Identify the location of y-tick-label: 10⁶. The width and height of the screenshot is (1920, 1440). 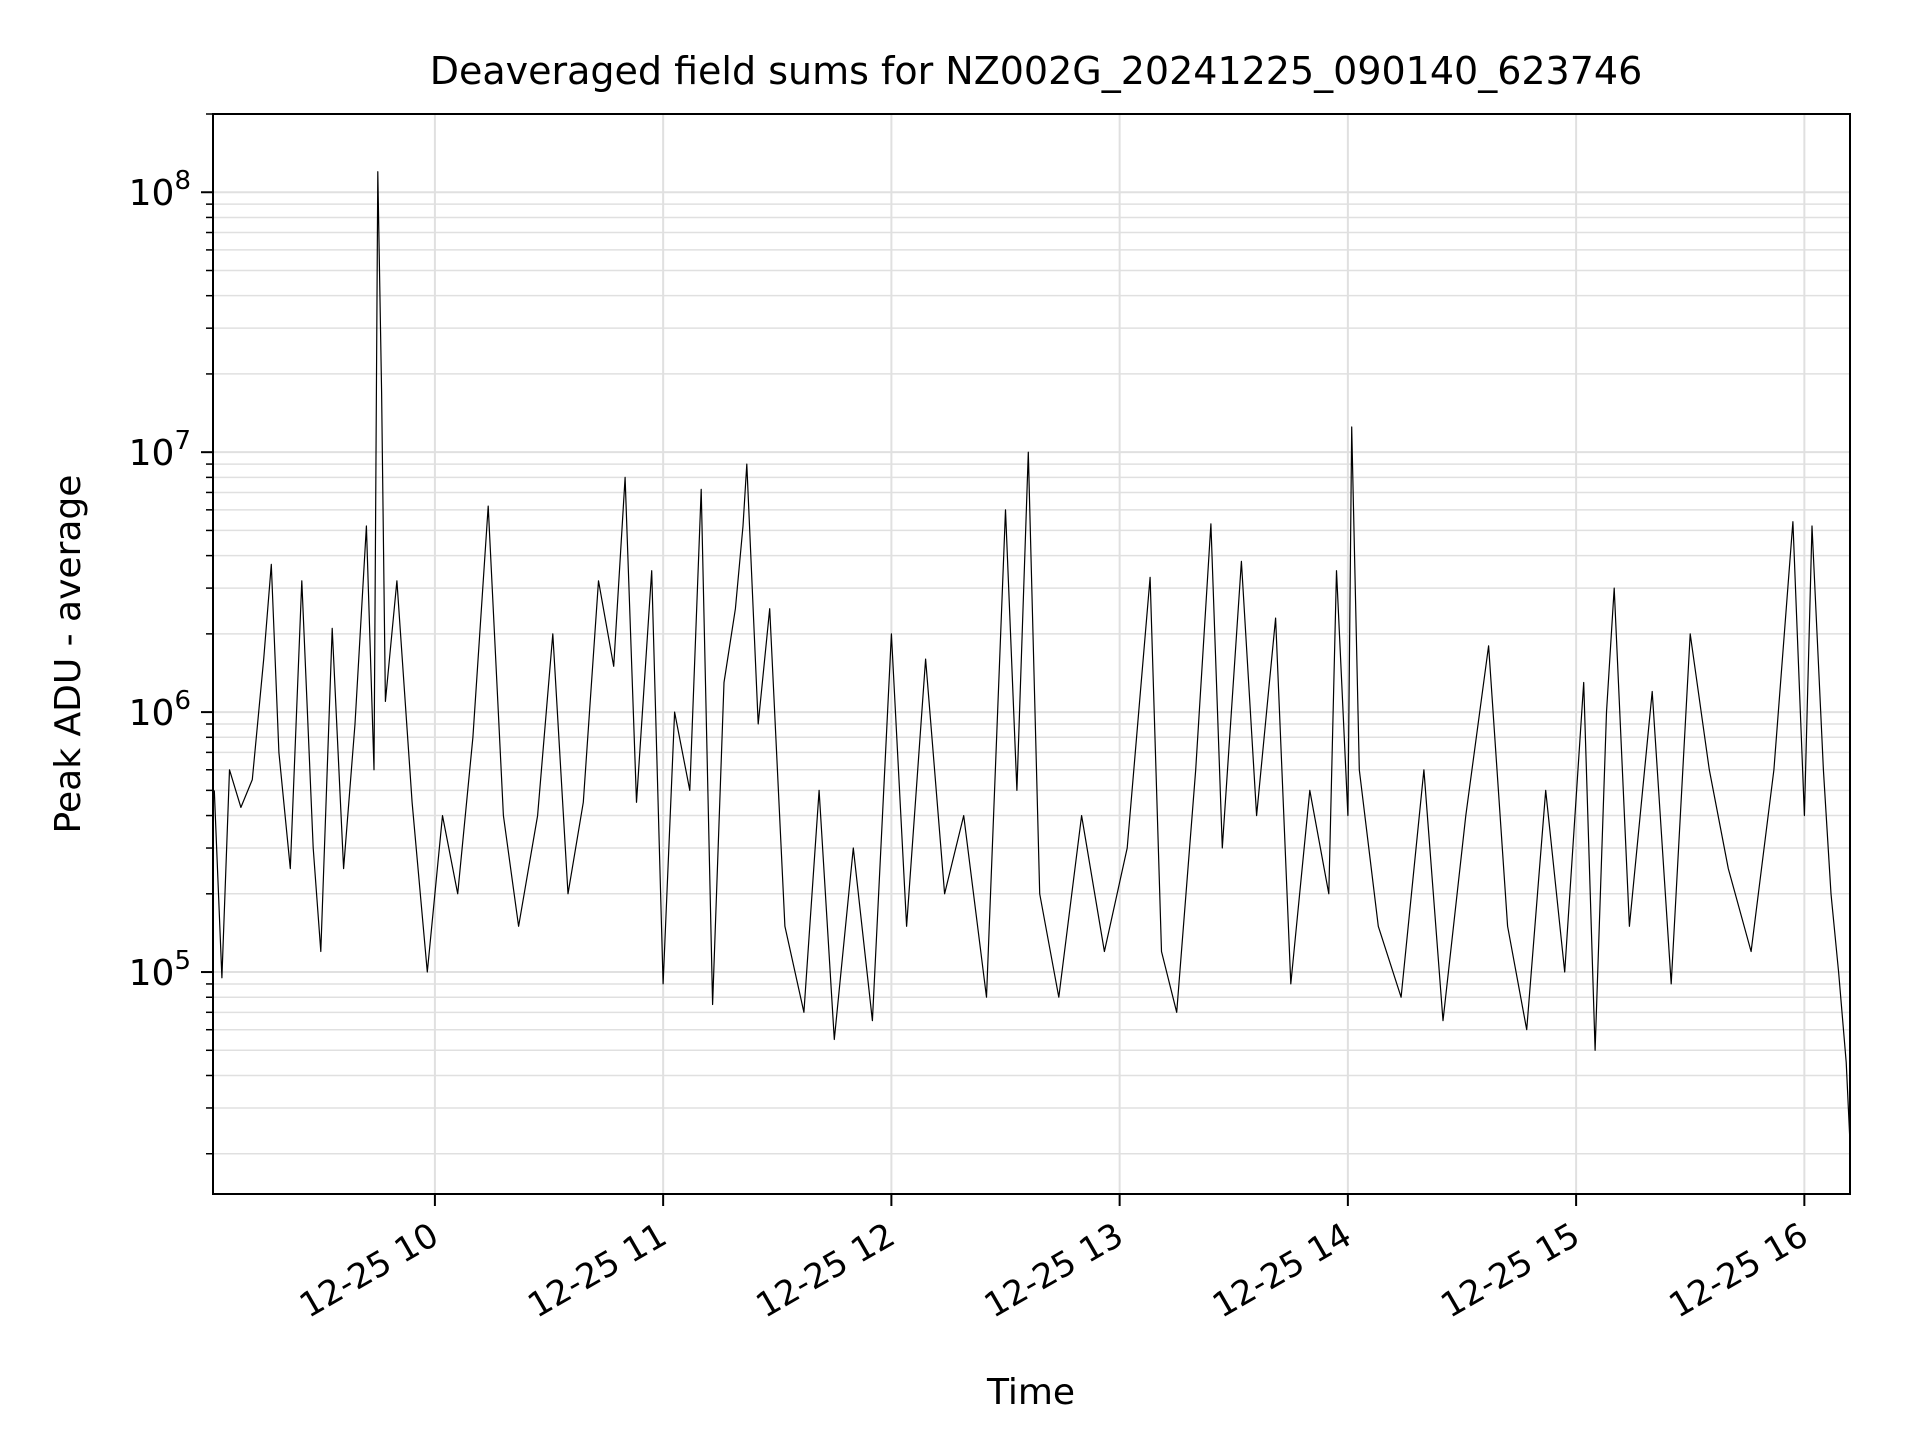
(160, 710).